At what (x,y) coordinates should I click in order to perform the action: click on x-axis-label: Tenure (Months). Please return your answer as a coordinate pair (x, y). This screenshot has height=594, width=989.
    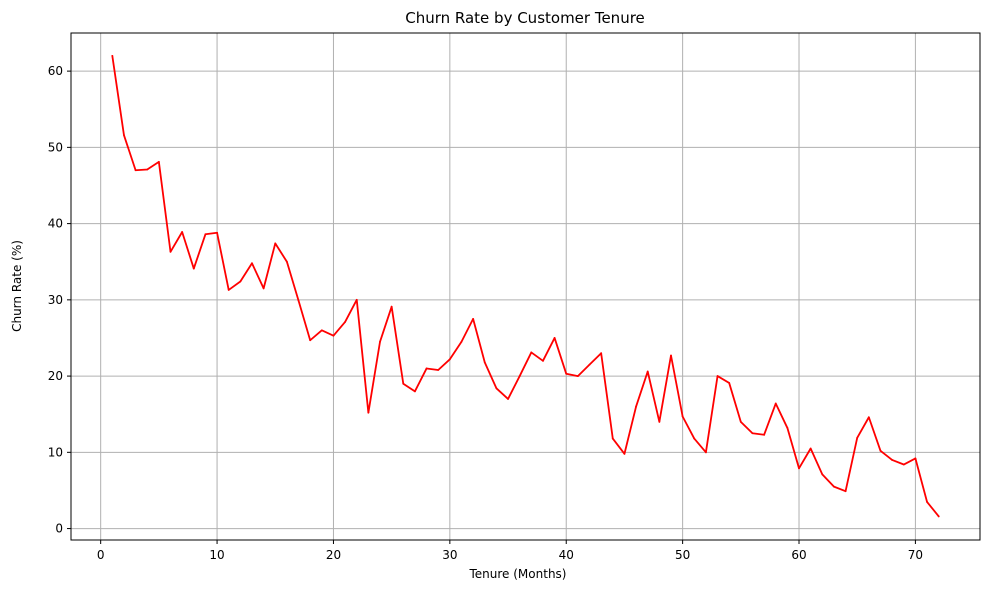
    Looking at the image, I should click on (518, 574).